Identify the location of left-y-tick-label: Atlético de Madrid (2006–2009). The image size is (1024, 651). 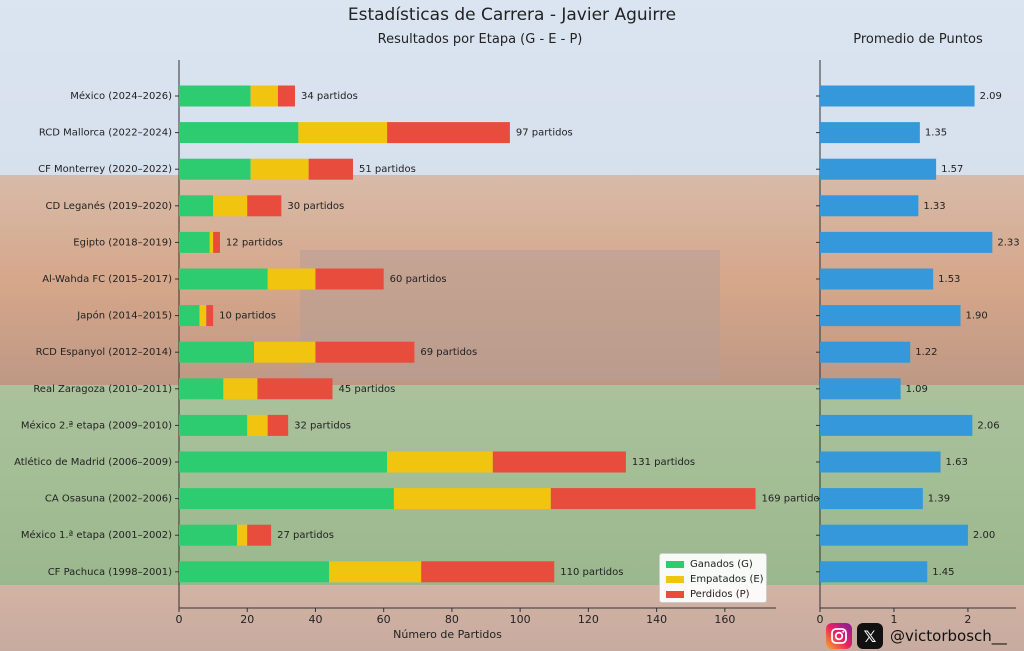
(93, 462).